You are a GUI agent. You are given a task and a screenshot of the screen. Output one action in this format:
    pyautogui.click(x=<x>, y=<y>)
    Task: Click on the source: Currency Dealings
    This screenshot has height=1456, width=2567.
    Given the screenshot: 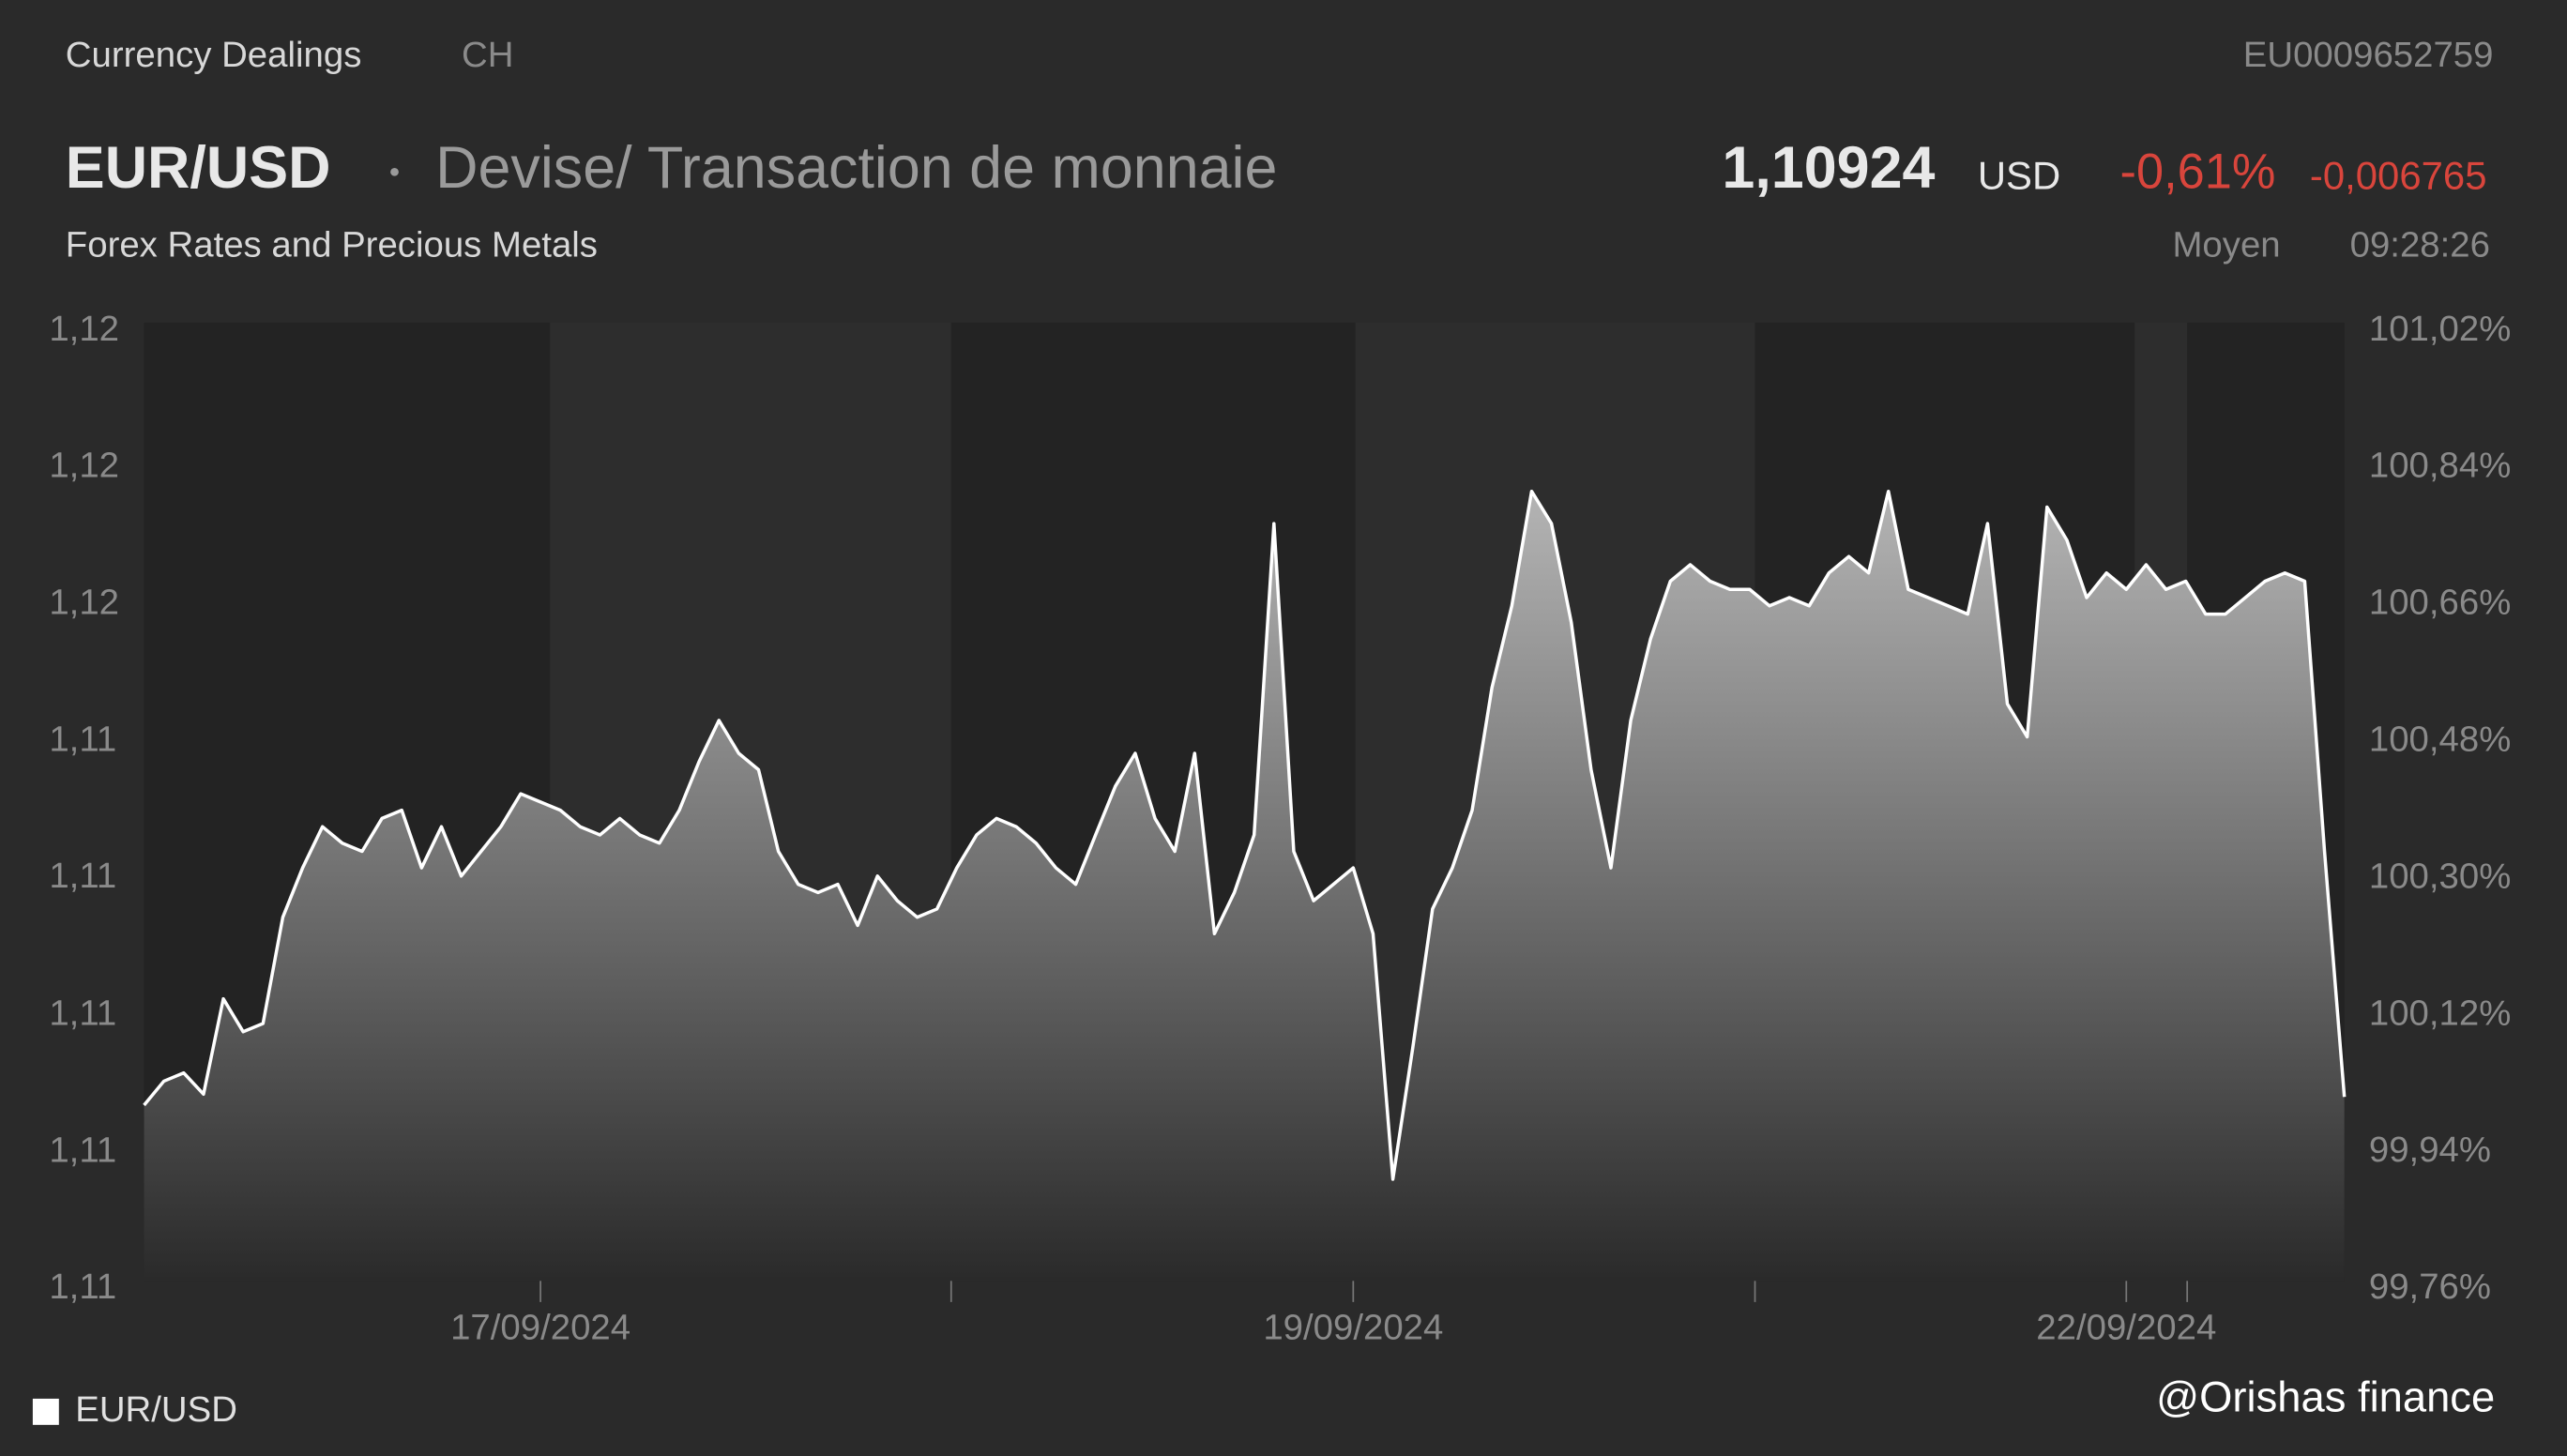 What is the action you would take?
    pyautogui.click(x=214, y=55)
    